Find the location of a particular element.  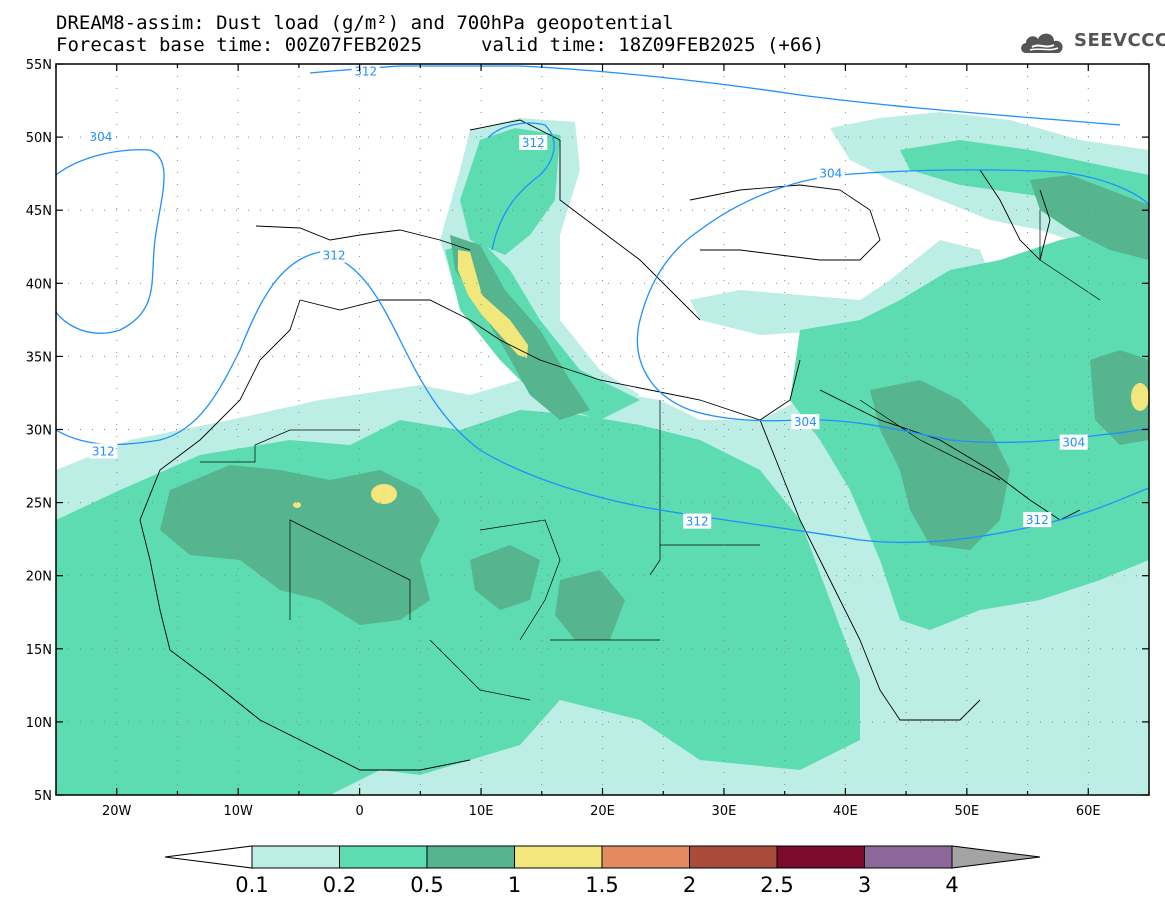

lon-label: 0 is located at coordinates (359, 811).